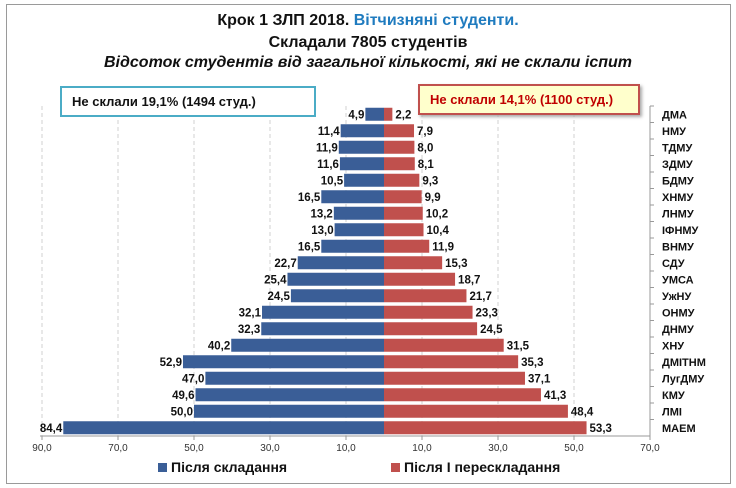  What do you see at coordinates (539, 379) in the screenshot?
I see `data-label-right: 37,1` at bounding box center [539, 379].